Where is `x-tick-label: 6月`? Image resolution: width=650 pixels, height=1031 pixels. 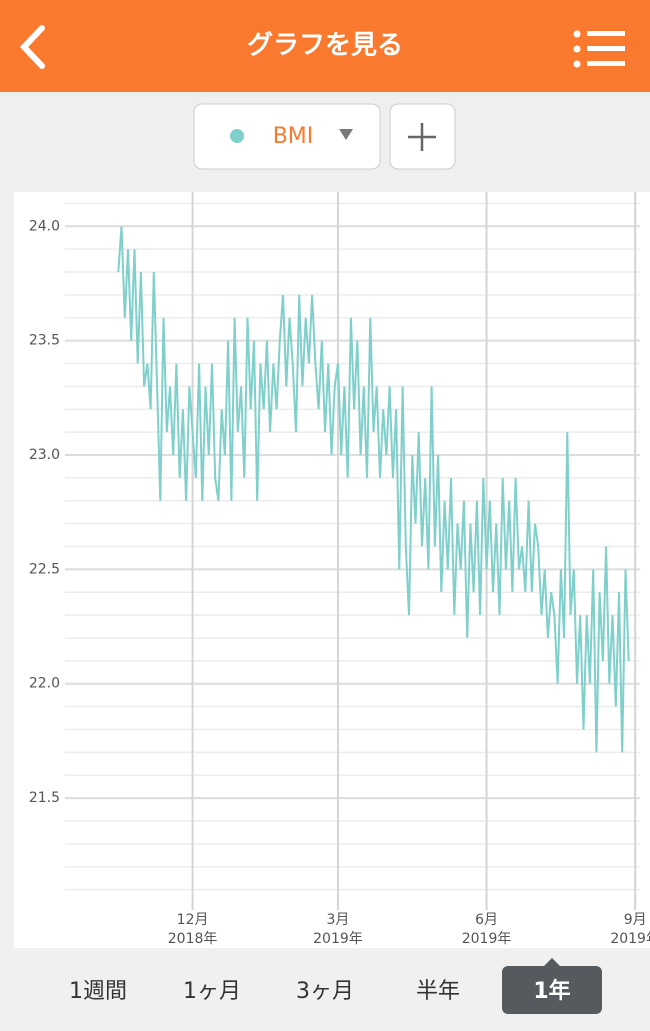
x-tick-label: 6月 is located at coordinates (486, 920).